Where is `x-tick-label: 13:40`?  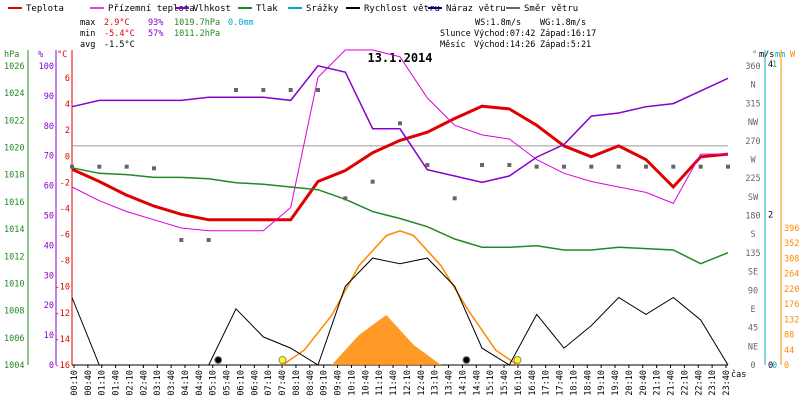
x-tick-label: 13:40 is located at coordinates (450, 383).